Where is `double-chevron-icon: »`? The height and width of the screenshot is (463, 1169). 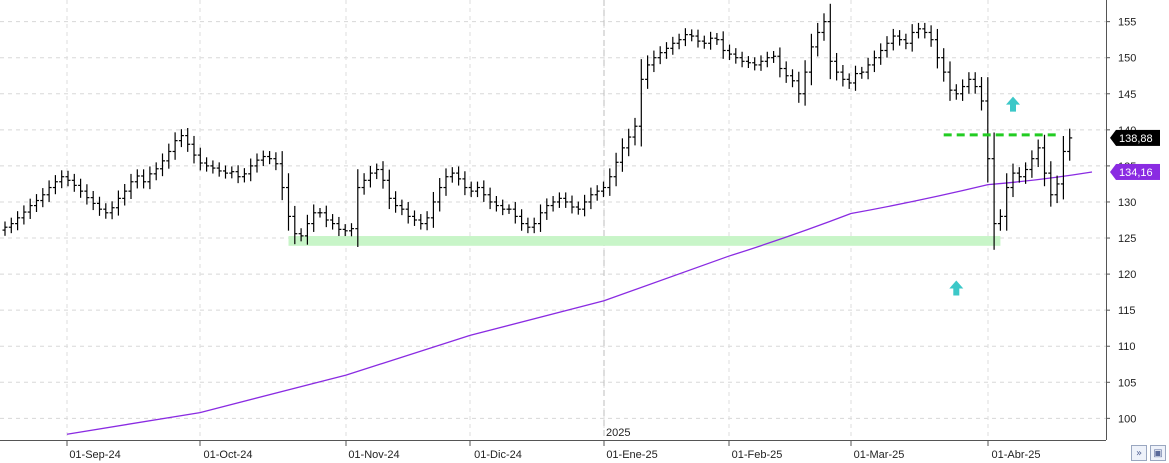 double-chevron-icon: » is located at coordinates (1139, 453).